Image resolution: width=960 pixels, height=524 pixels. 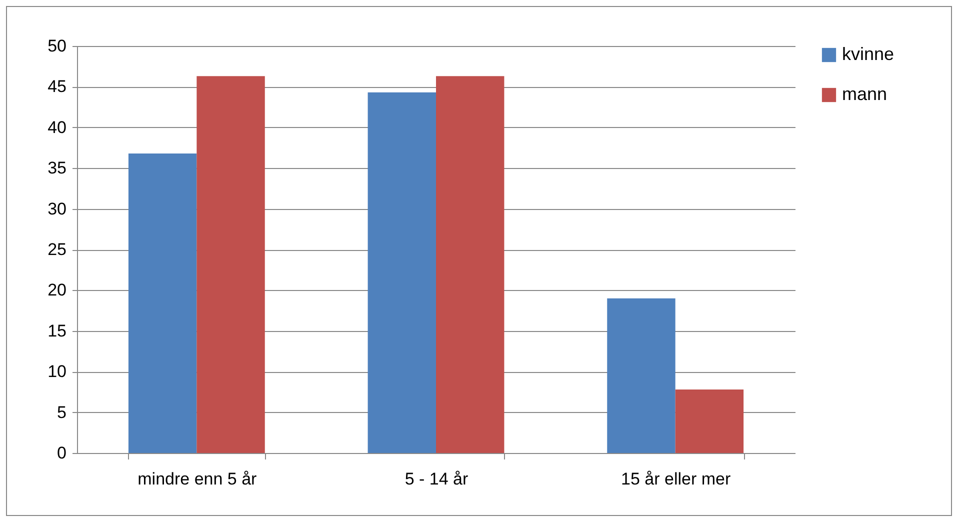 I want to click on y-tick-label: 10, so click(x=57, y=372).